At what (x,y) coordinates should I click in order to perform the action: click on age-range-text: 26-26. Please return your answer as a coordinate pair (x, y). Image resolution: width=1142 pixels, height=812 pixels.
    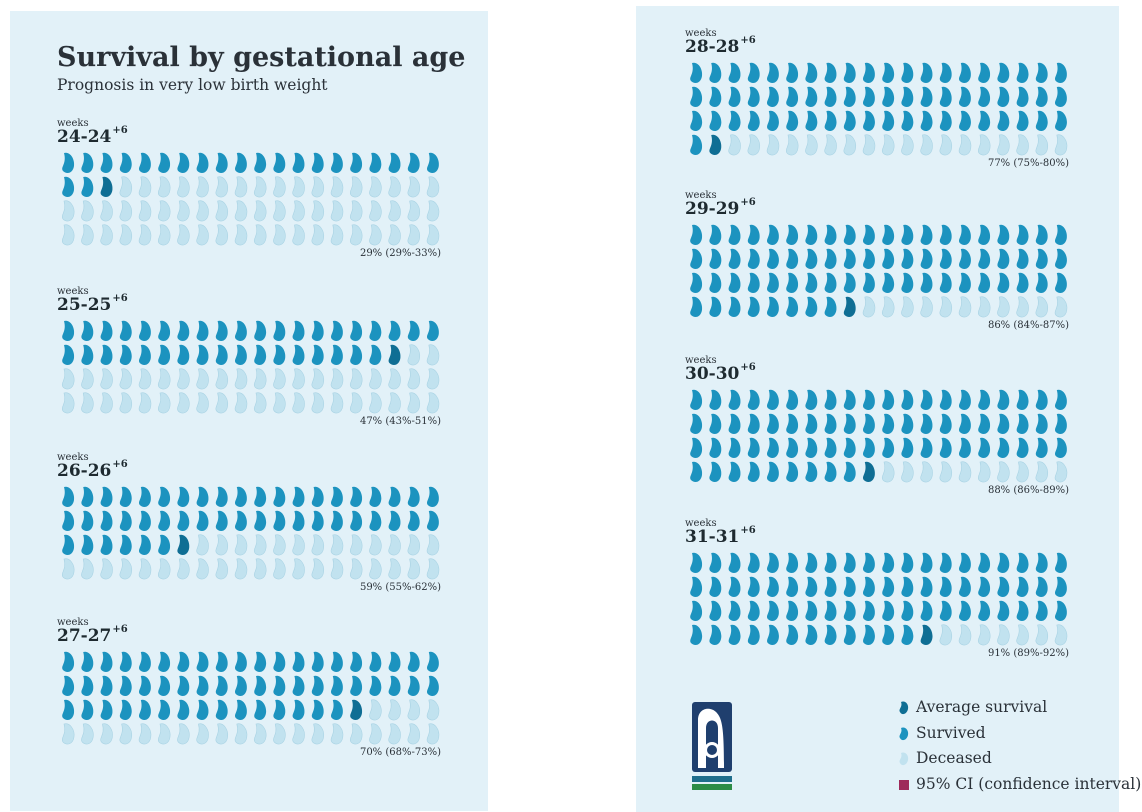
    Looking at the image, I should click on (84, 471).